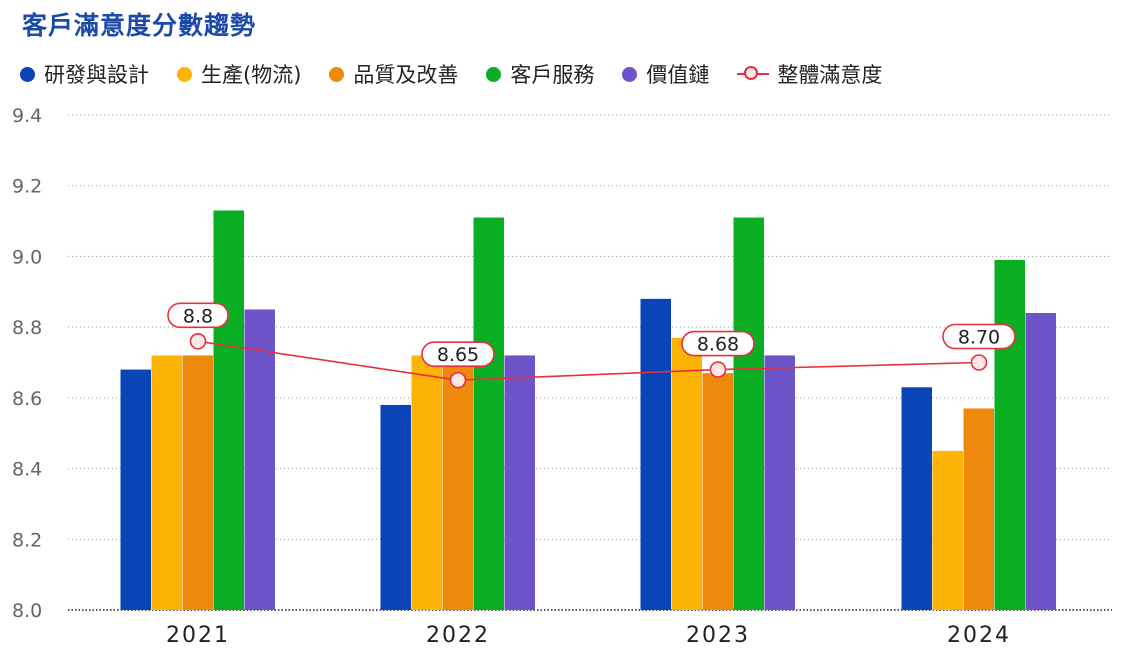  What do you see at coordinates (27, 540) in the screenshot?
I see `y-tick-label: 8.2` at bounding box center [27, 540].